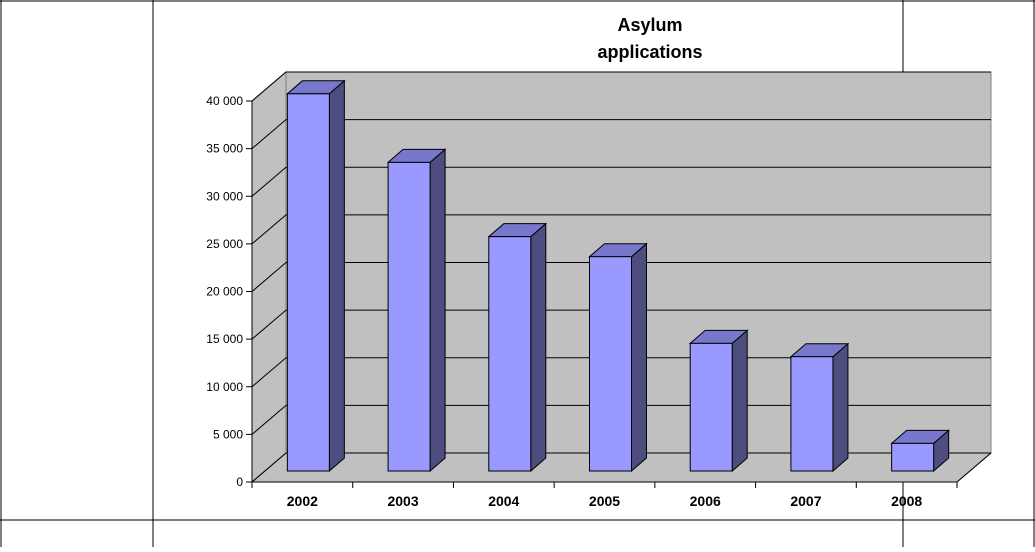 This screenshot has height=552, width=1035. Describe the element at coordinates (224, 149) in the screenshot. I see `y-tick-label: 35 000` at that location.